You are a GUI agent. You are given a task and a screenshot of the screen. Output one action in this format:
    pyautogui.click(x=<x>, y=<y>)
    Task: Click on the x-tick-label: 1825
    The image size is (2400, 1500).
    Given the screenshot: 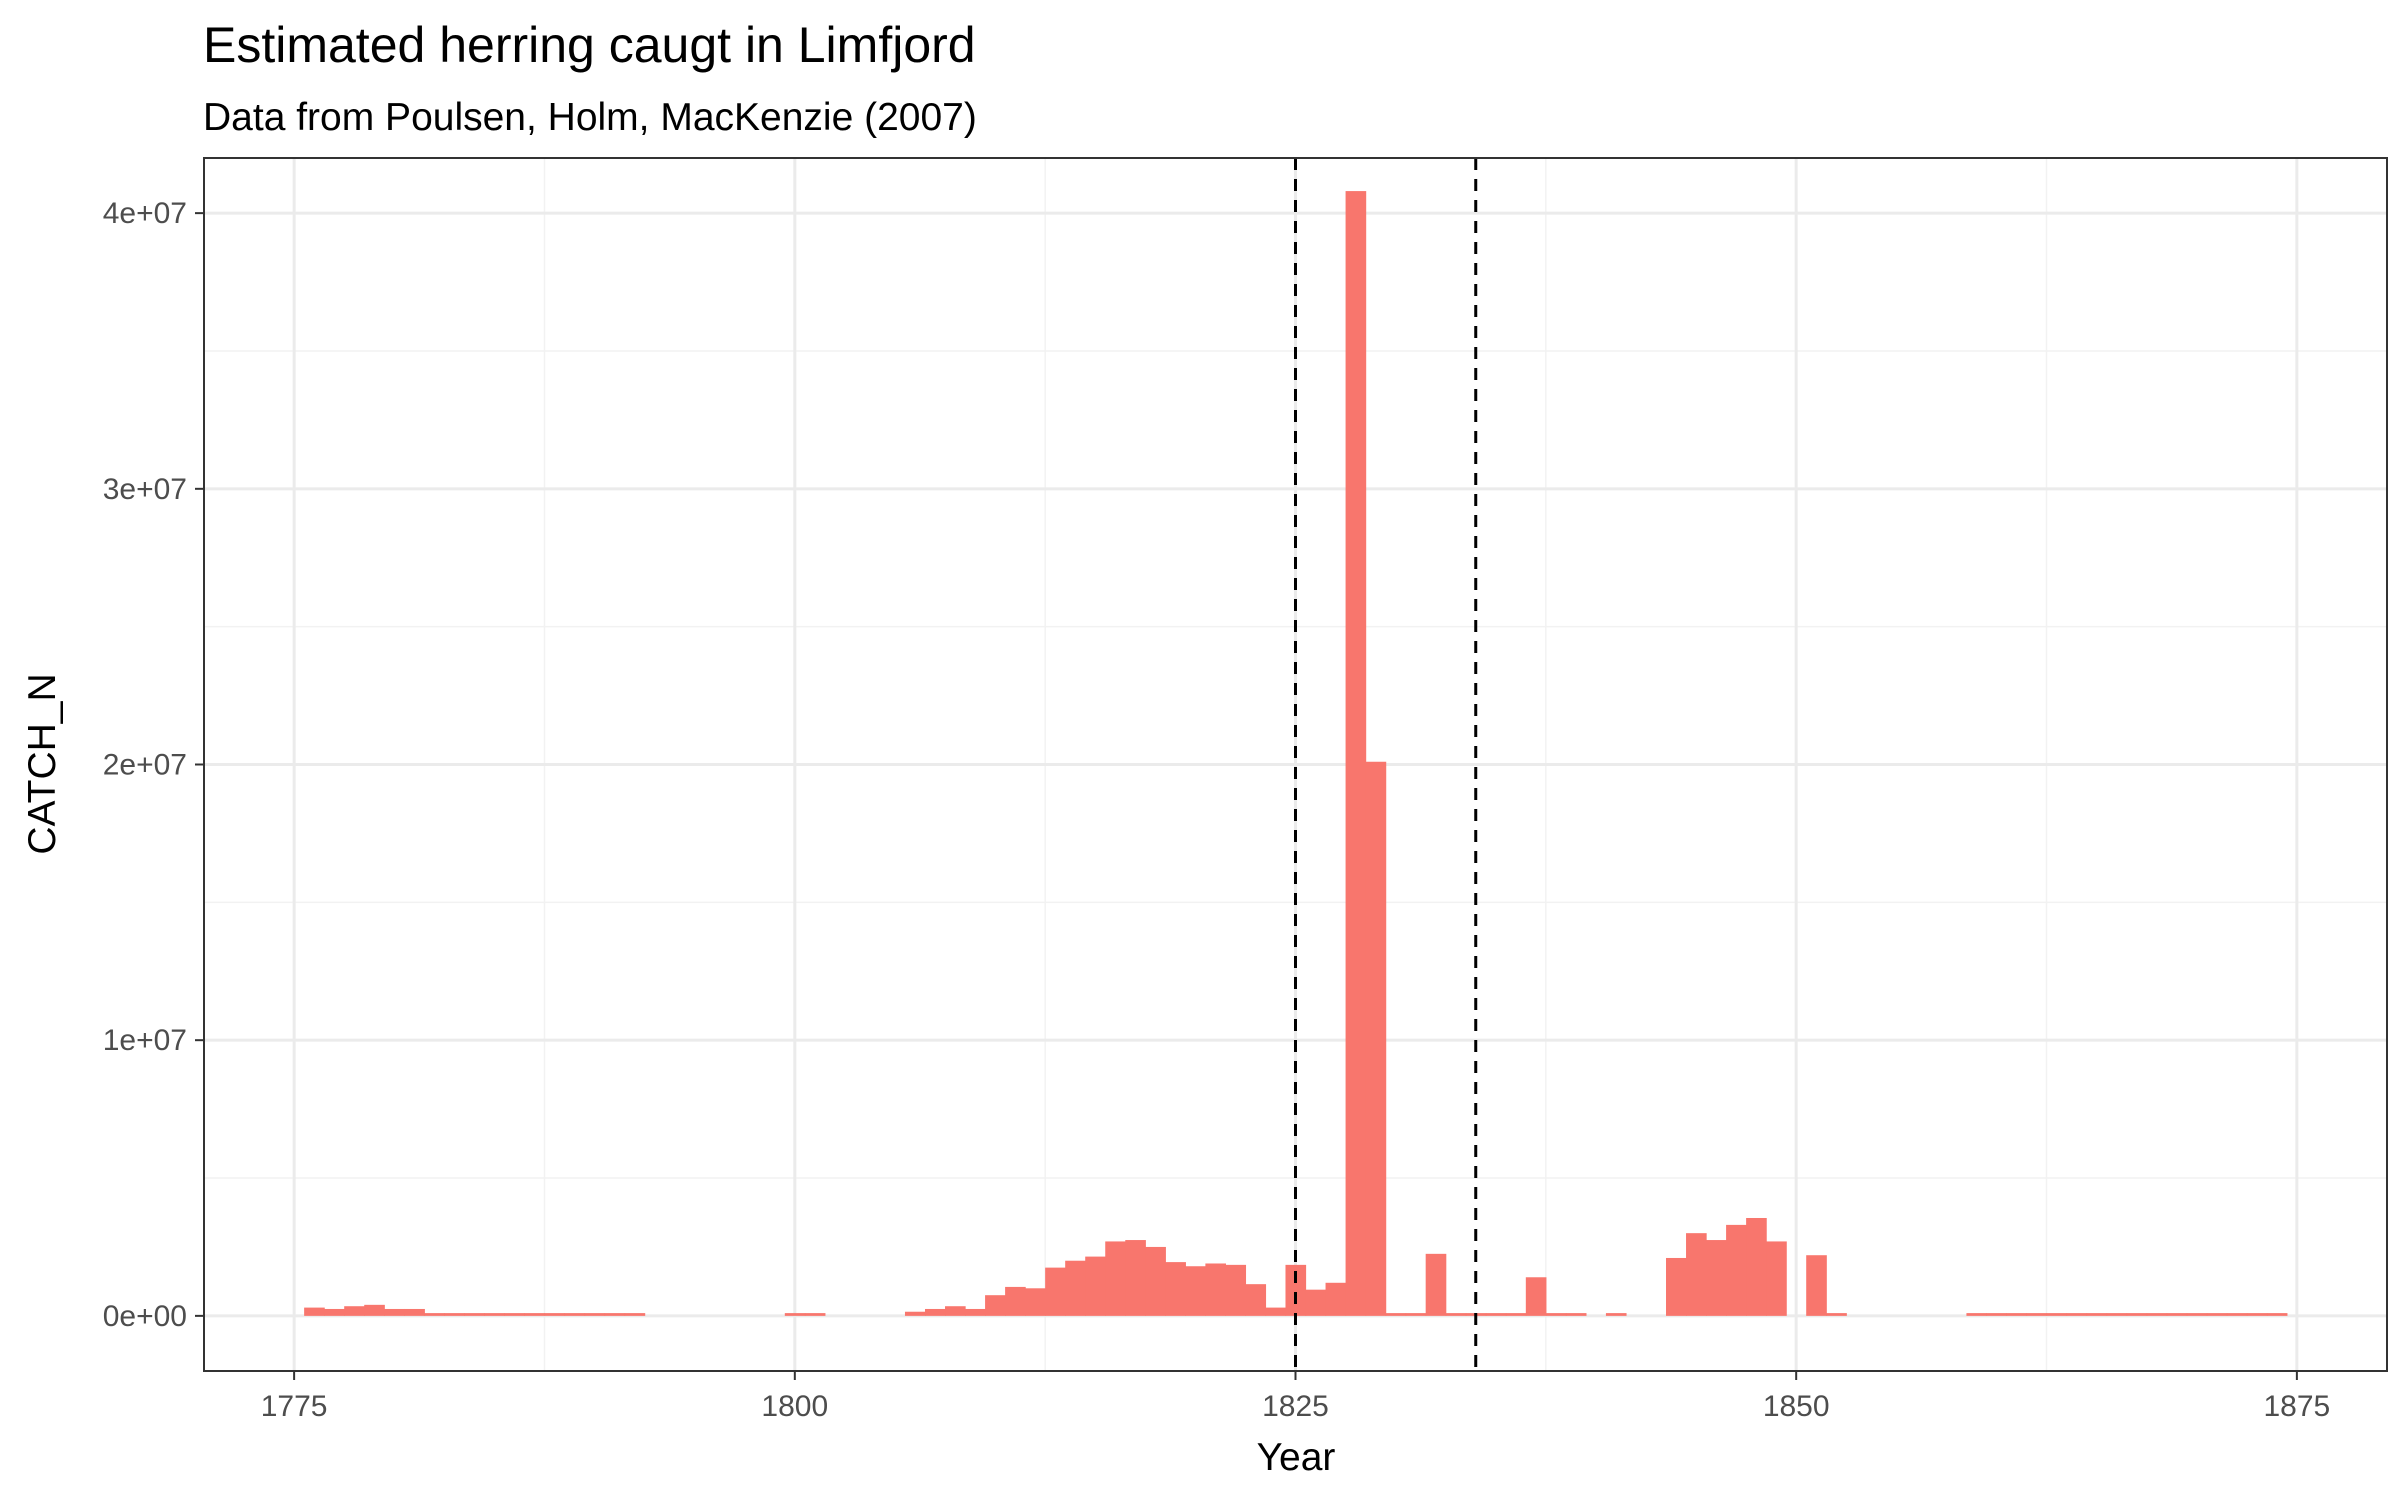 What is the action you would take?
    pyautogui.click(x=1295, y=1406)
    